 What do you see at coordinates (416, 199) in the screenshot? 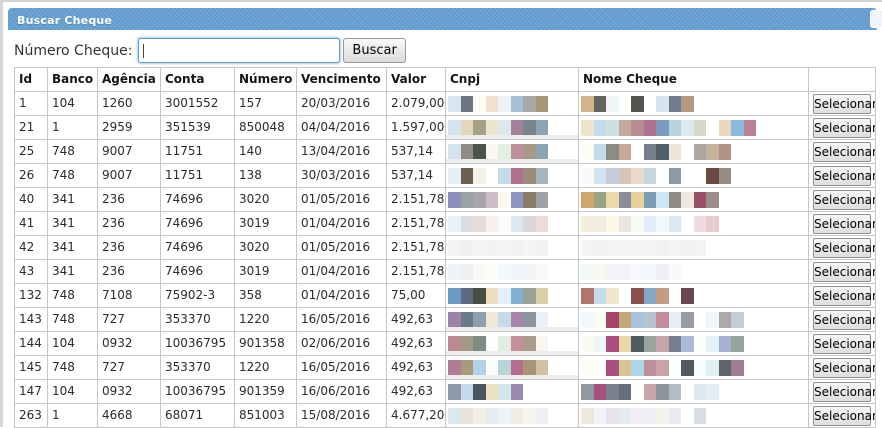
I see `cell-valor: 2.151,78` at bounding box center [416, 199].